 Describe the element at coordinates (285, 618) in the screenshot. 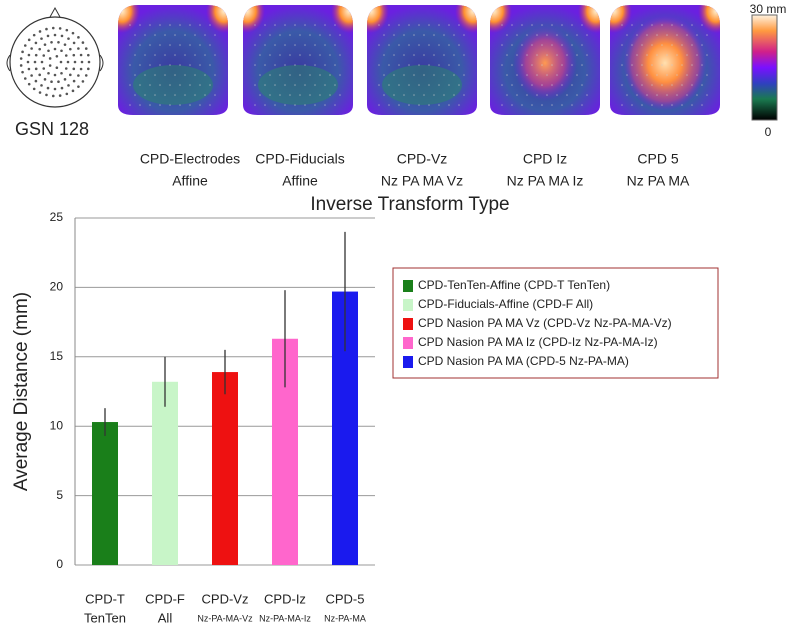

I see `x-tick-sublabel: Nz-PA-MA-Iz` at that location.